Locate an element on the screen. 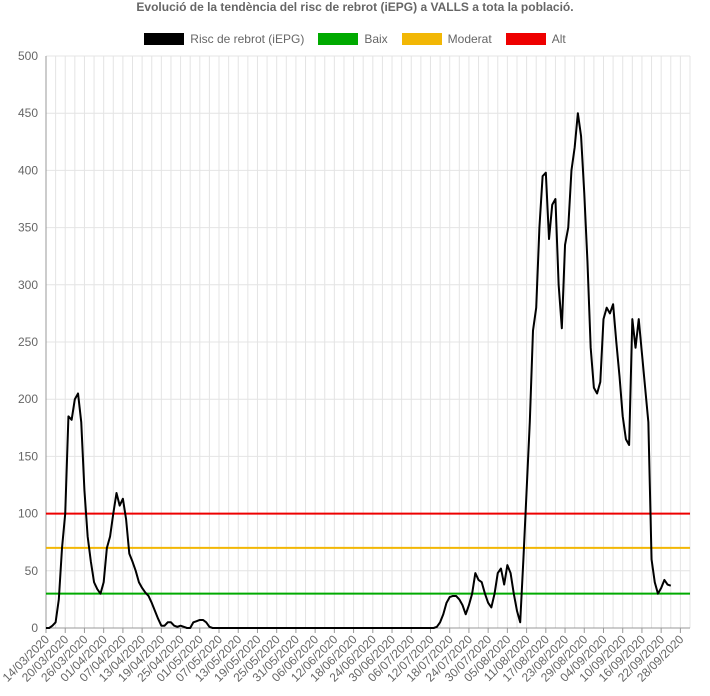 The width and height of the screenshot is (710, 696). legend-swatch-risc is located at coordinates (164, 39).